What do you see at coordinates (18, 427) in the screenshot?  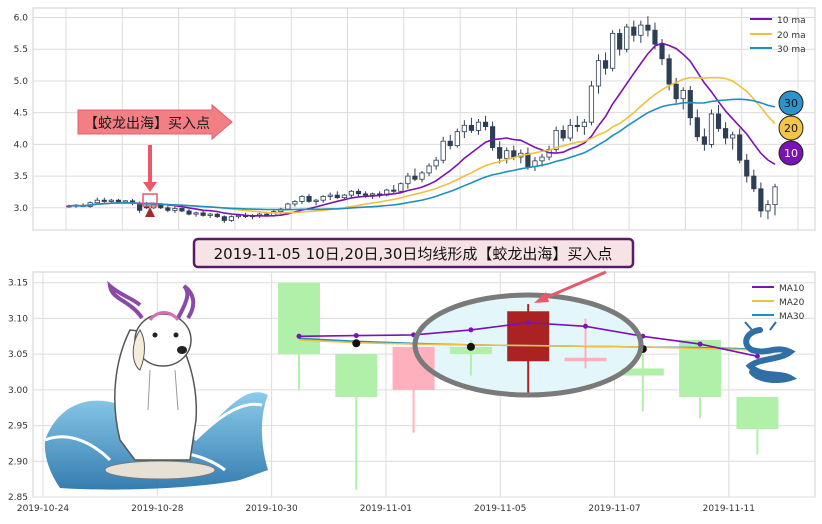 I see `detail-y-tick: 2.95` at bounding box center [18, 427].